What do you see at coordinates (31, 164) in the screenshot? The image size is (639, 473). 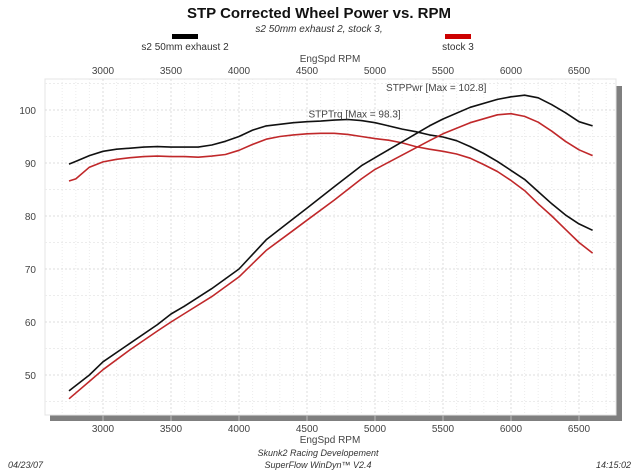 I see `y-tick-label: 90` at bounding box center [31, 164].